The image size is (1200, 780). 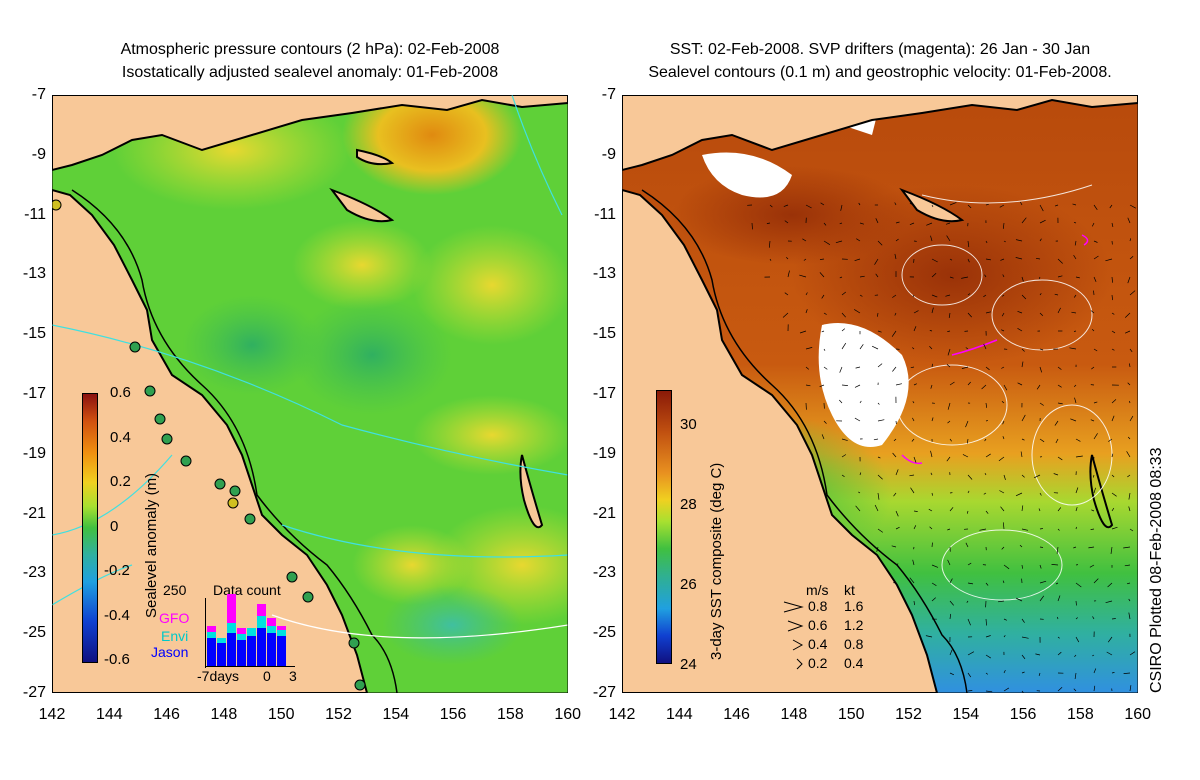 What do you see at coordinates (396, 714) in the screenshot?
I see `lon-tick-label: 154` at bounding box center [396, 714].